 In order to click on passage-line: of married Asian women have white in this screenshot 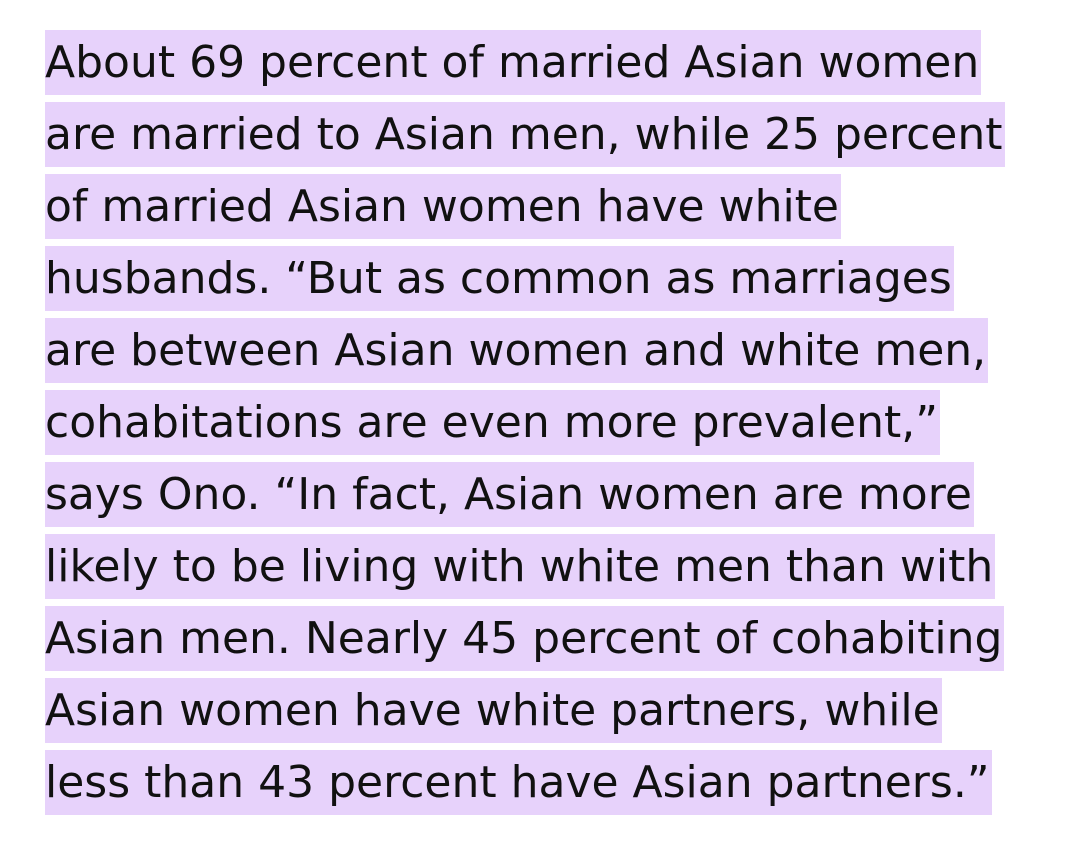, I will do `click(545, 210)`.